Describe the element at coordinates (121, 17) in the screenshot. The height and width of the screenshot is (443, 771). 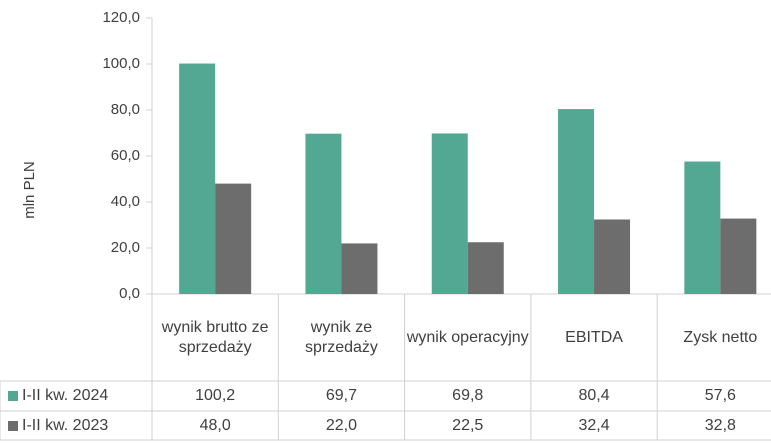
I see `y-tick-label: 120,0` at that location.